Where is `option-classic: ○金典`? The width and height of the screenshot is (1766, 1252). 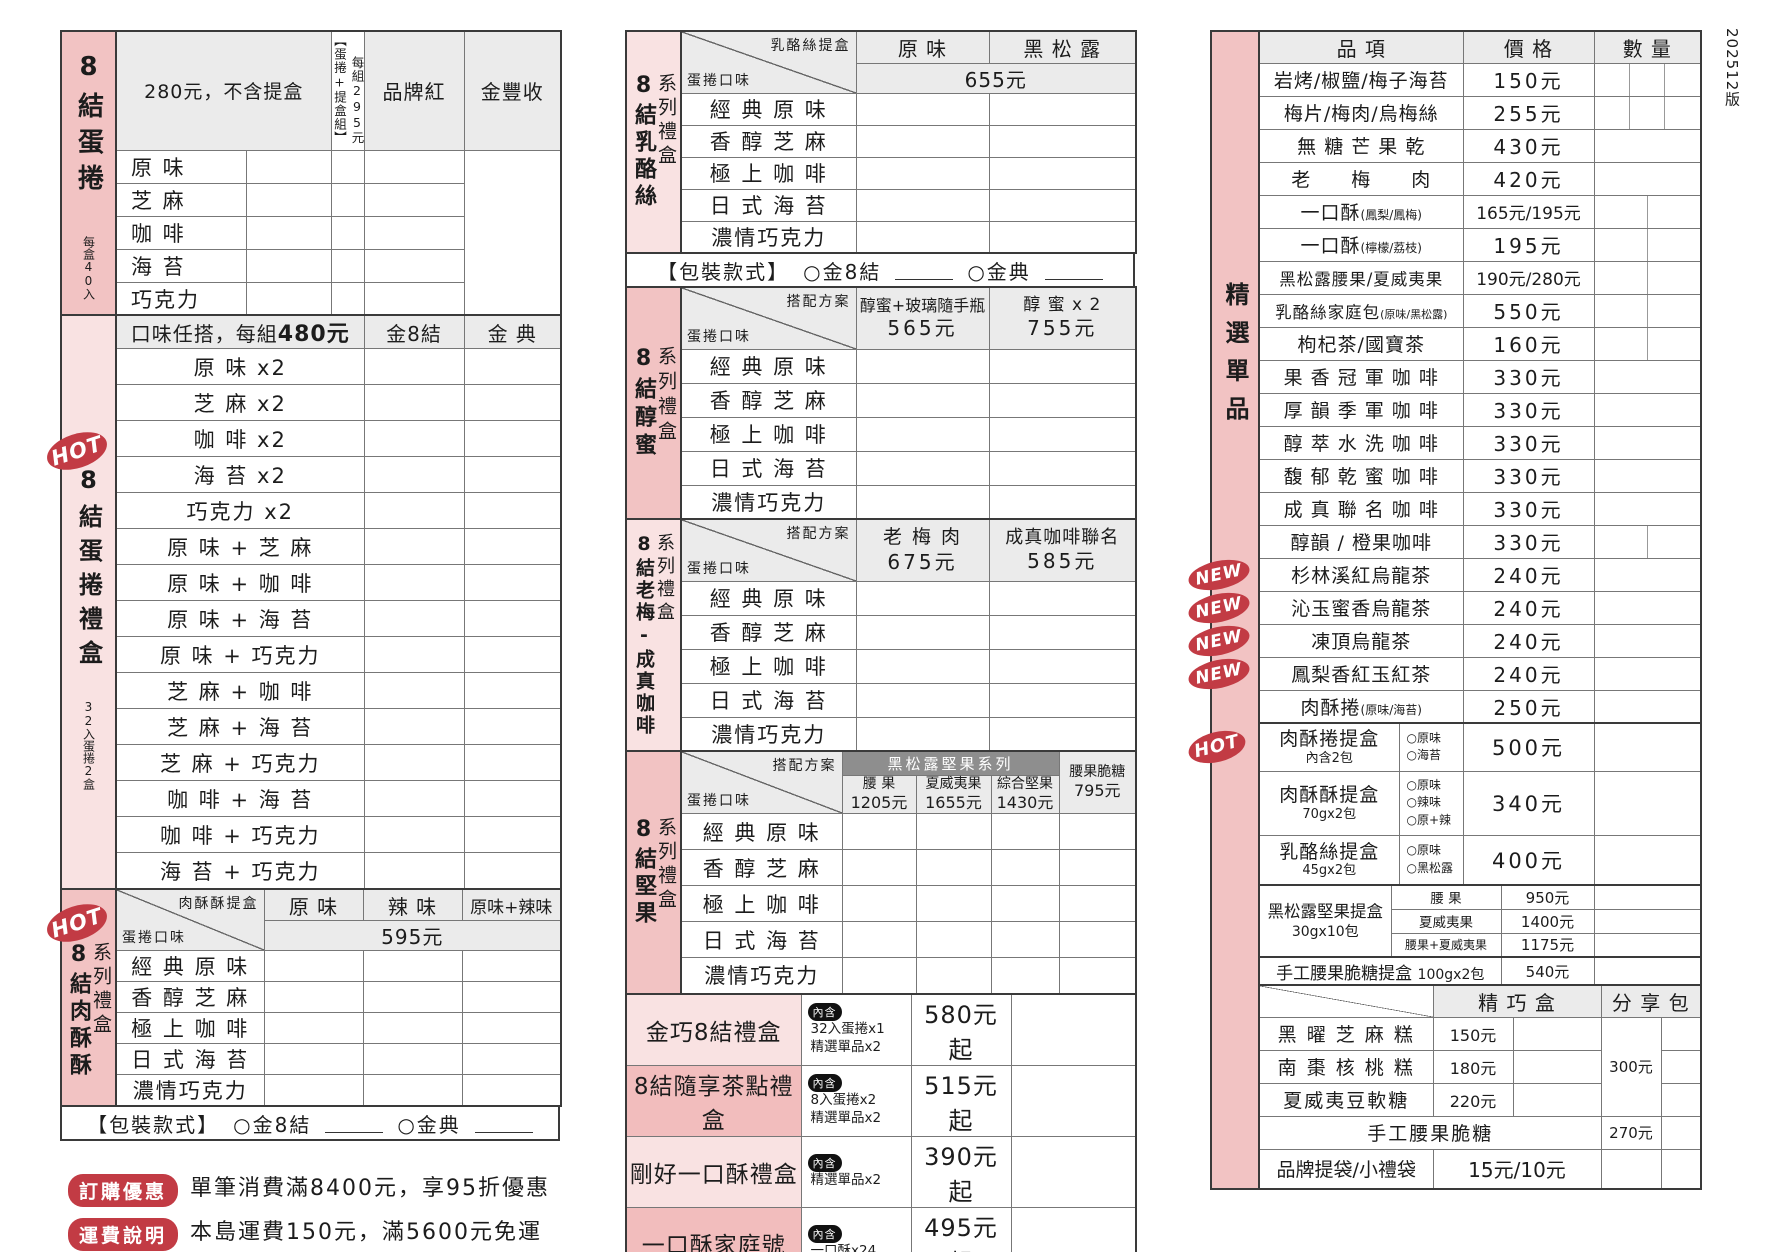
option-classic: ○金典 is located at coordinates (999, 271).